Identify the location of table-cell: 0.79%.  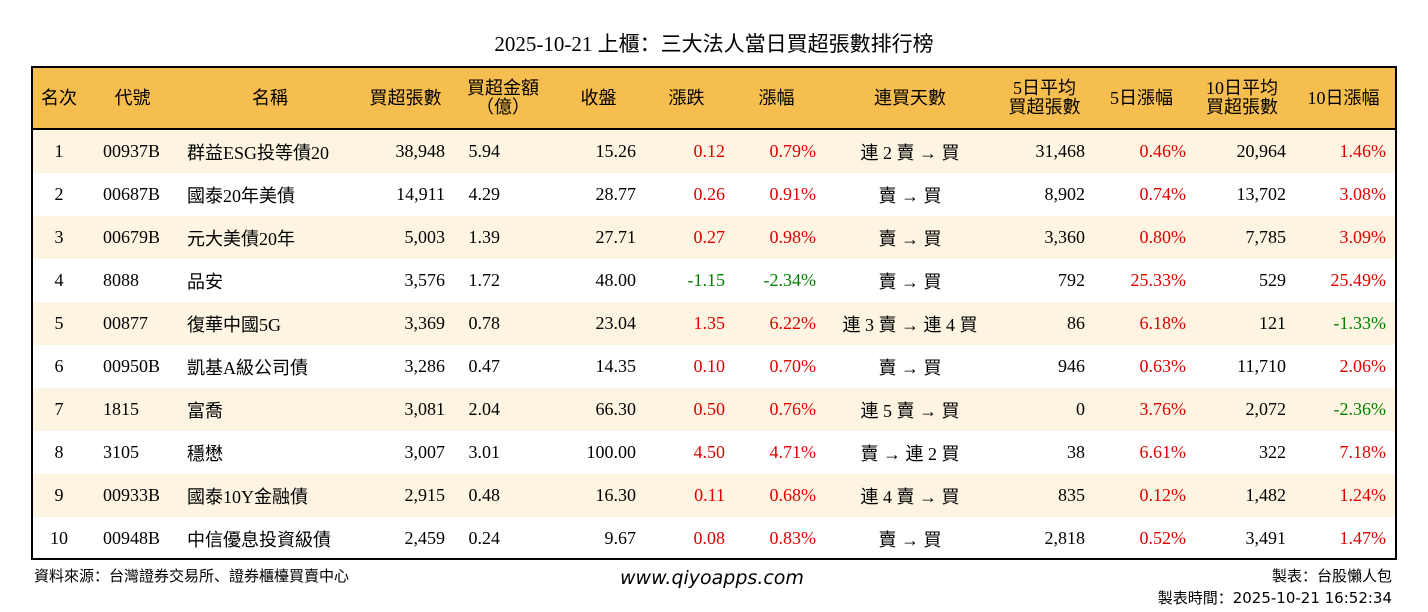
(793, 151).